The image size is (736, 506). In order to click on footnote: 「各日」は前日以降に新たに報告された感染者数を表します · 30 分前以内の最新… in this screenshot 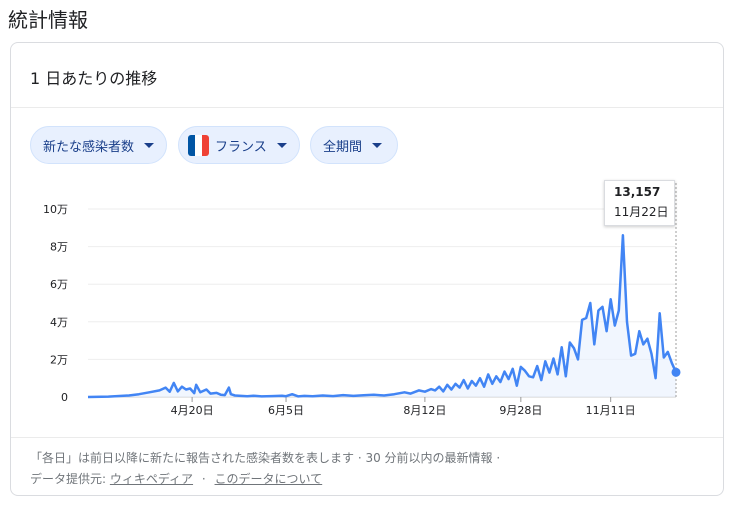, I will do `click(375, 469)`.